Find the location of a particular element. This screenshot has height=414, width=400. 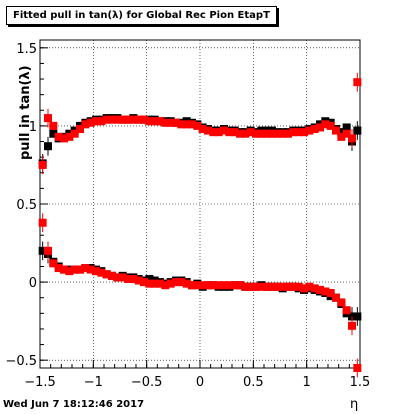

x-tick-label: 1.5 is located at coordinates (360, 382).